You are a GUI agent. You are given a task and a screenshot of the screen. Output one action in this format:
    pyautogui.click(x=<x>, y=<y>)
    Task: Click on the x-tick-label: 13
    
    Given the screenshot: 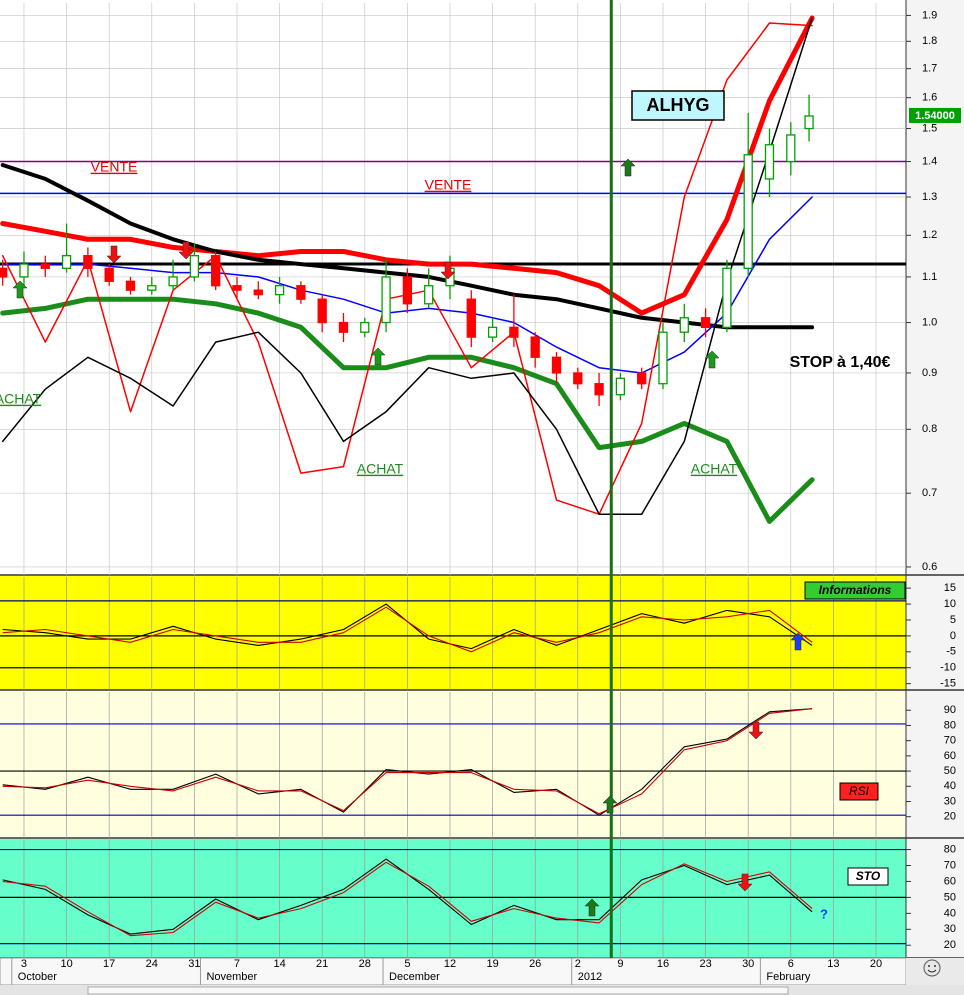 What is the action you would take?
    pyautogui.click(x=833, y=964)
    